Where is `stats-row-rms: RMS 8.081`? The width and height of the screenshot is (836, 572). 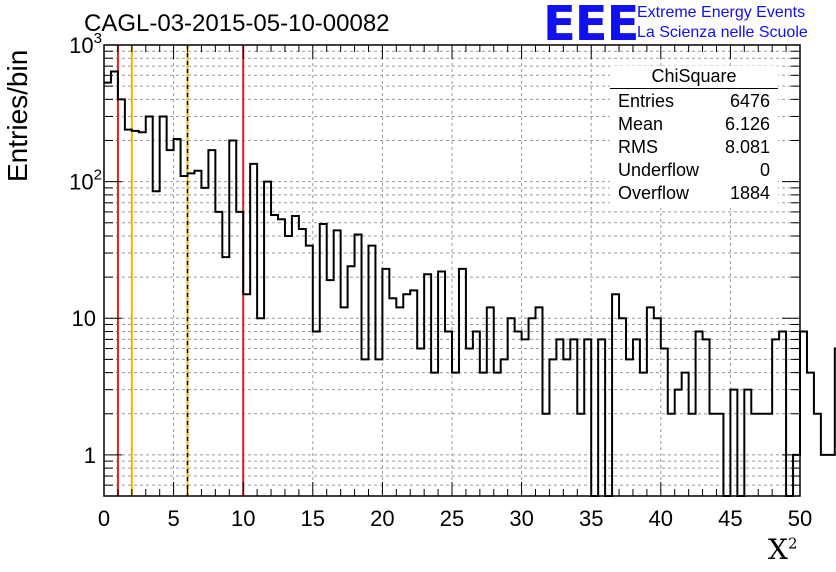 stats-row-rms: RMS 8.081 is located at coordinates (694, 147).